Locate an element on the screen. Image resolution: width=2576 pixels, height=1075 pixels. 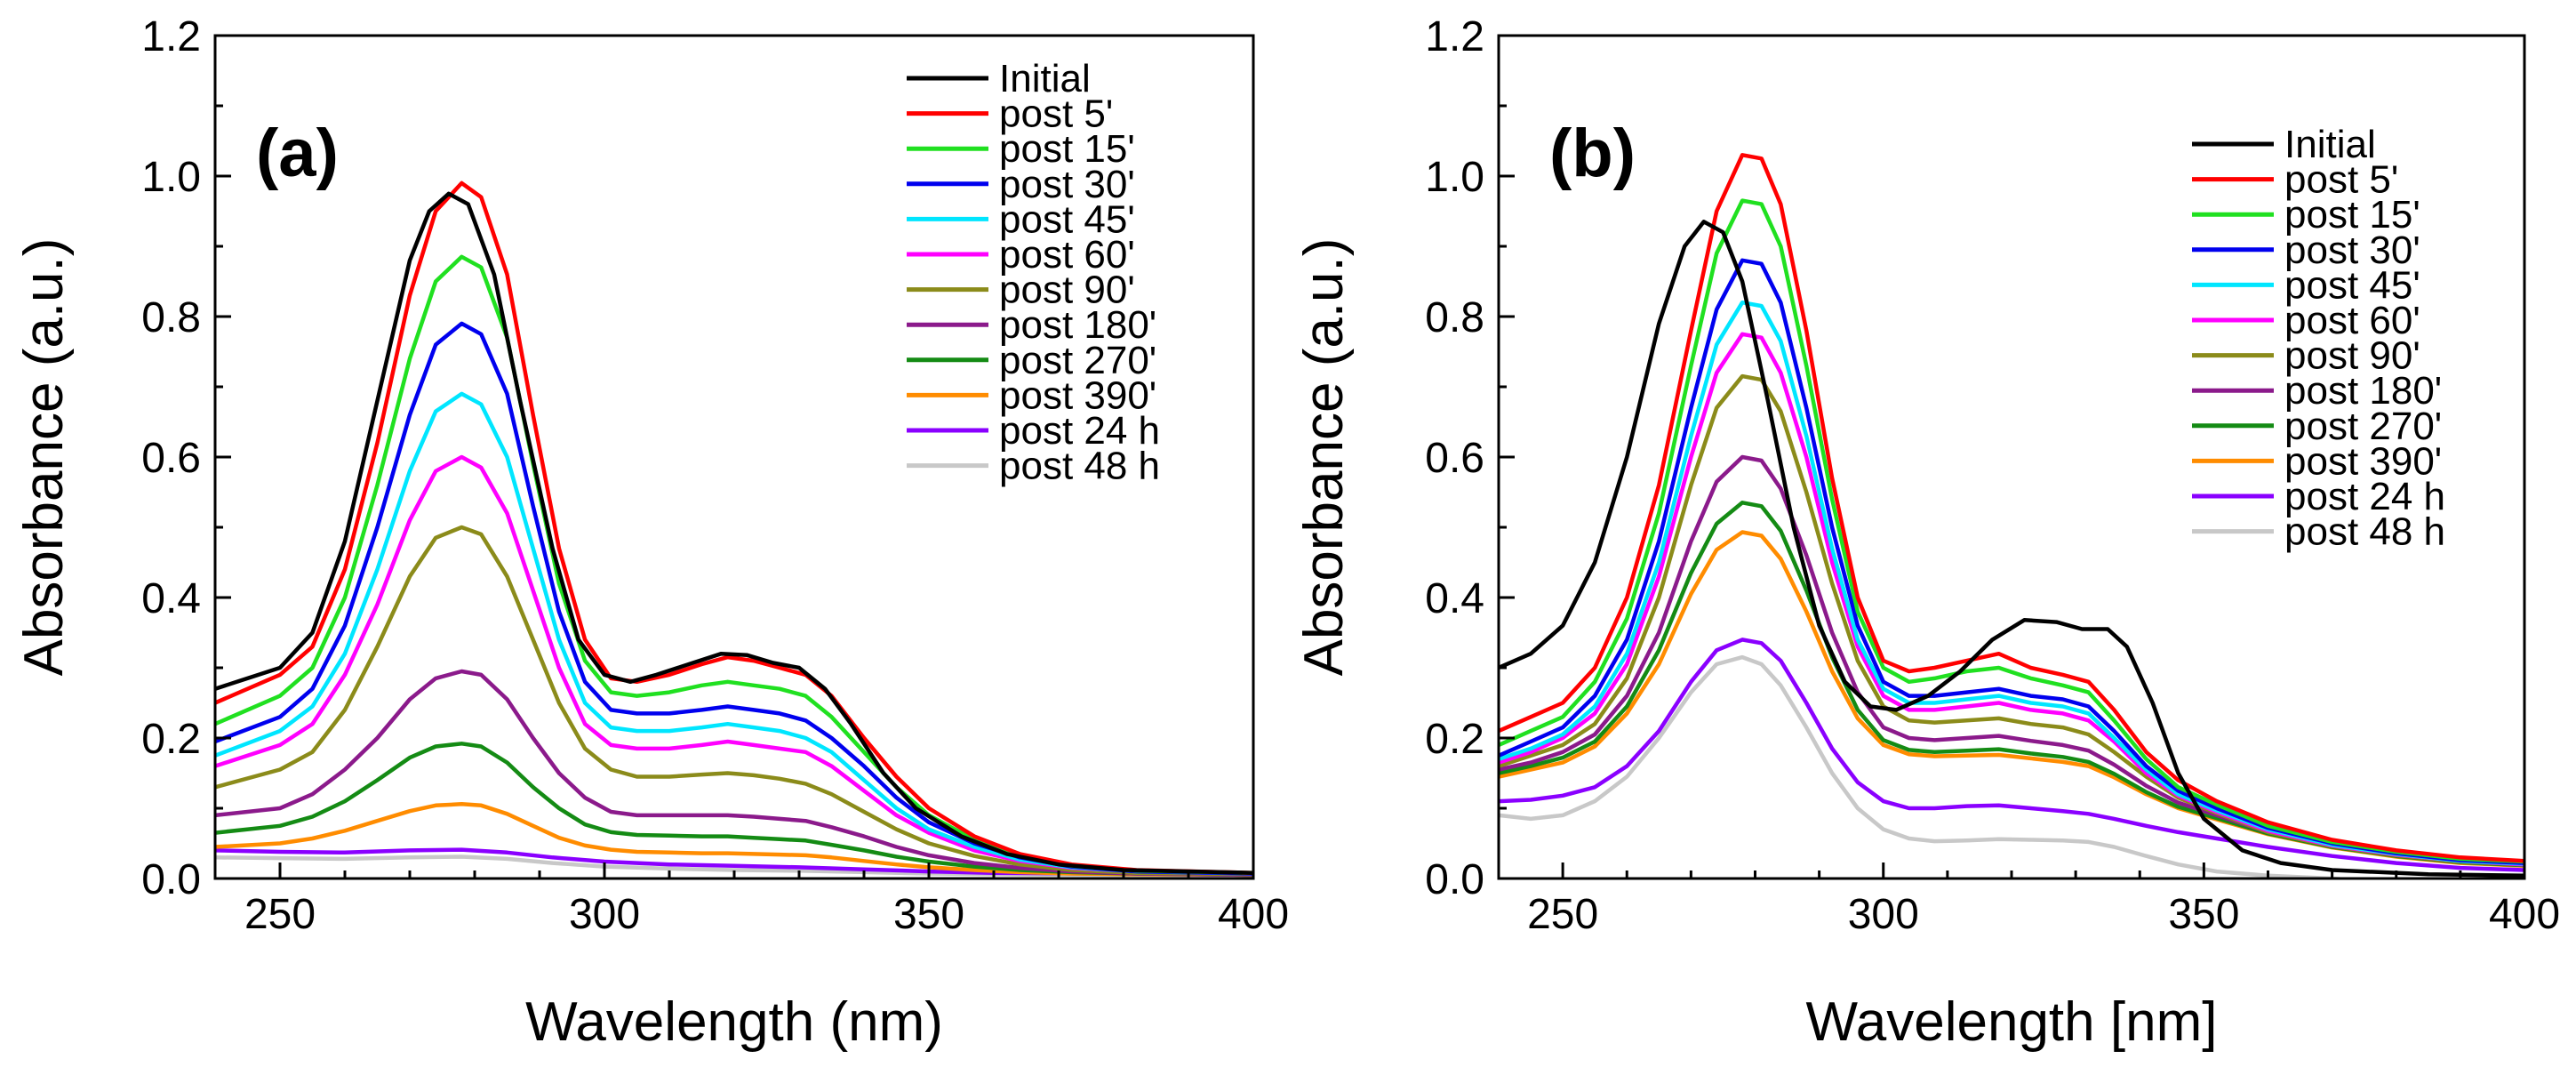
legend-item: post 5' is located at coordinates (2295, 180).